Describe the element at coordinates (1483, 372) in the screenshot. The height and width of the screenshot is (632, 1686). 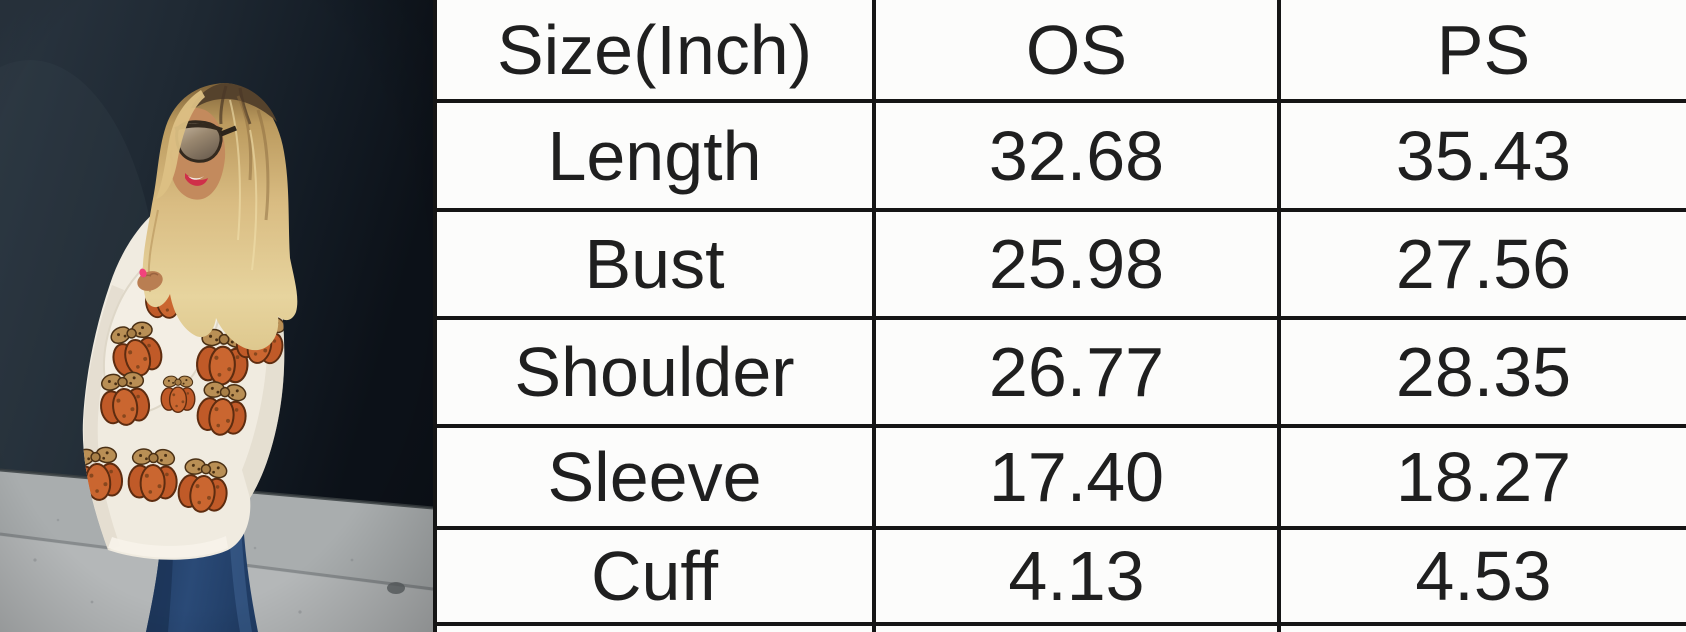
I see `value-ps: 28.35` at that location.